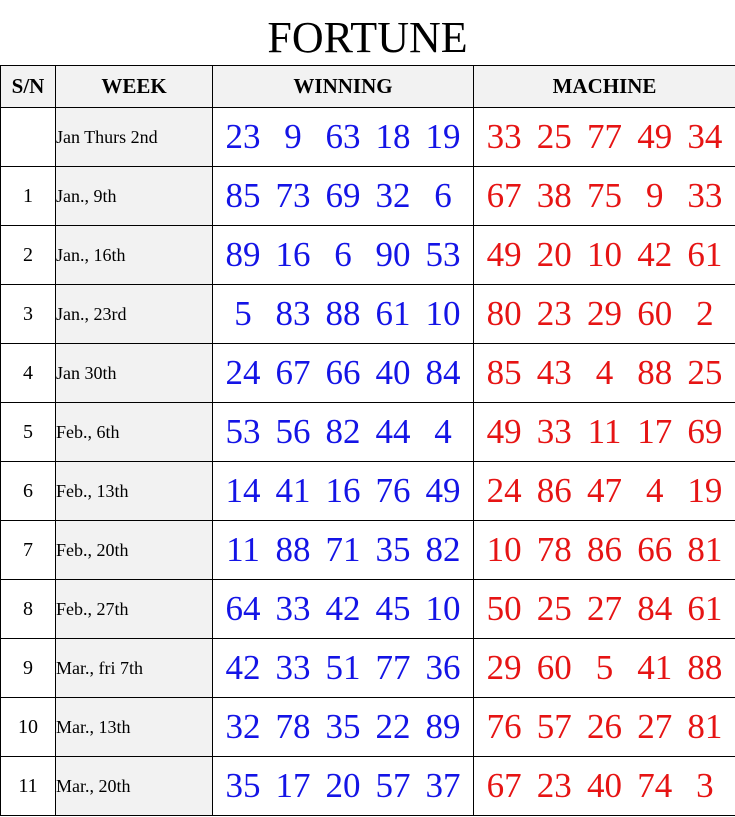 The image size is (735, 817). I want to click on winning-number: 16, so click(293, 254).